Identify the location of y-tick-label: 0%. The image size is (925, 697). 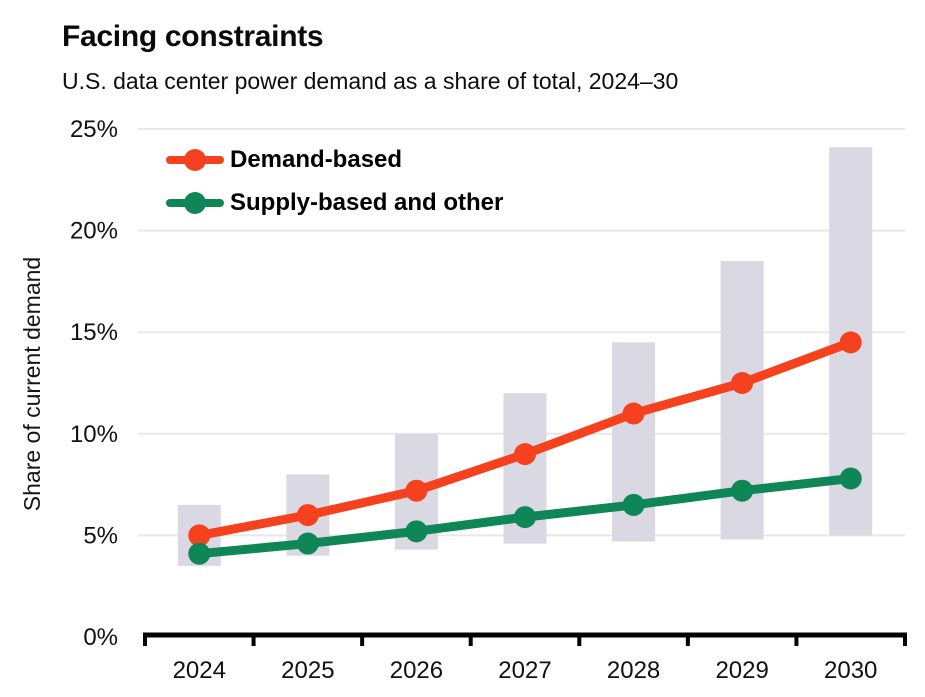
(100, 637).